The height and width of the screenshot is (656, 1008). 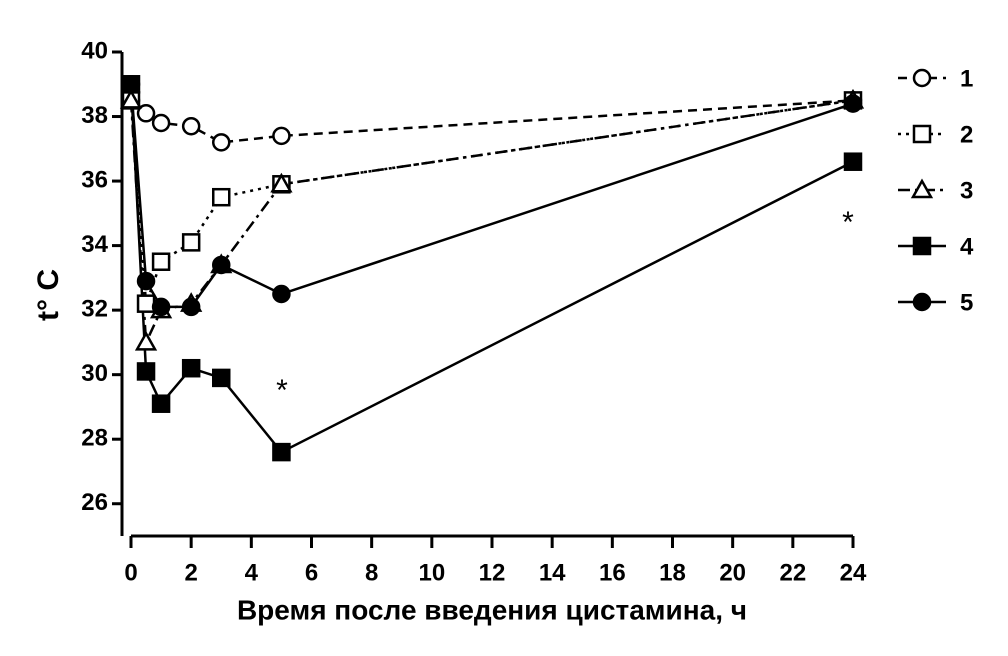 I want to click on x-tick-label: 4, so click(x=252, y=572).